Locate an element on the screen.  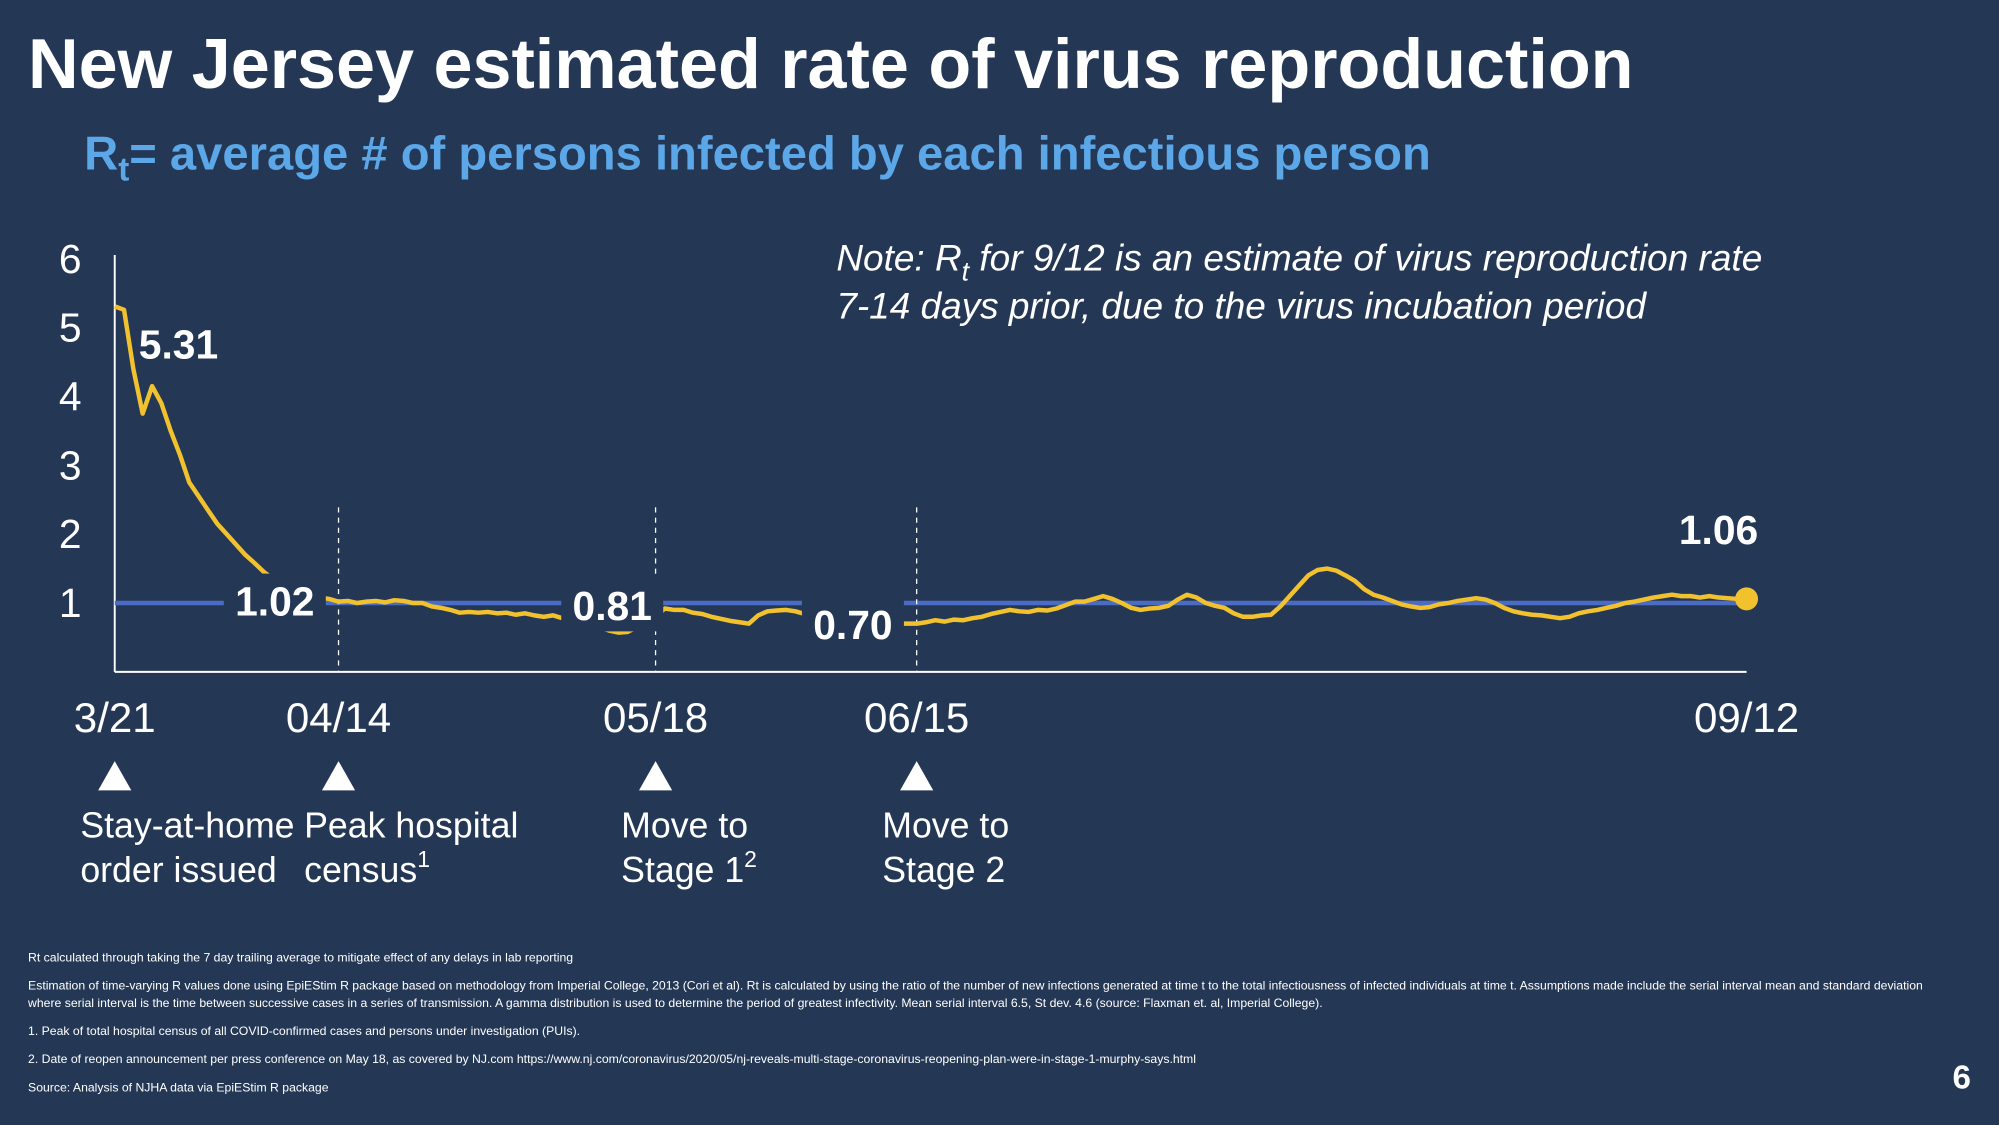
event-text: Stay-at-home is located at coordinates (187, 826).